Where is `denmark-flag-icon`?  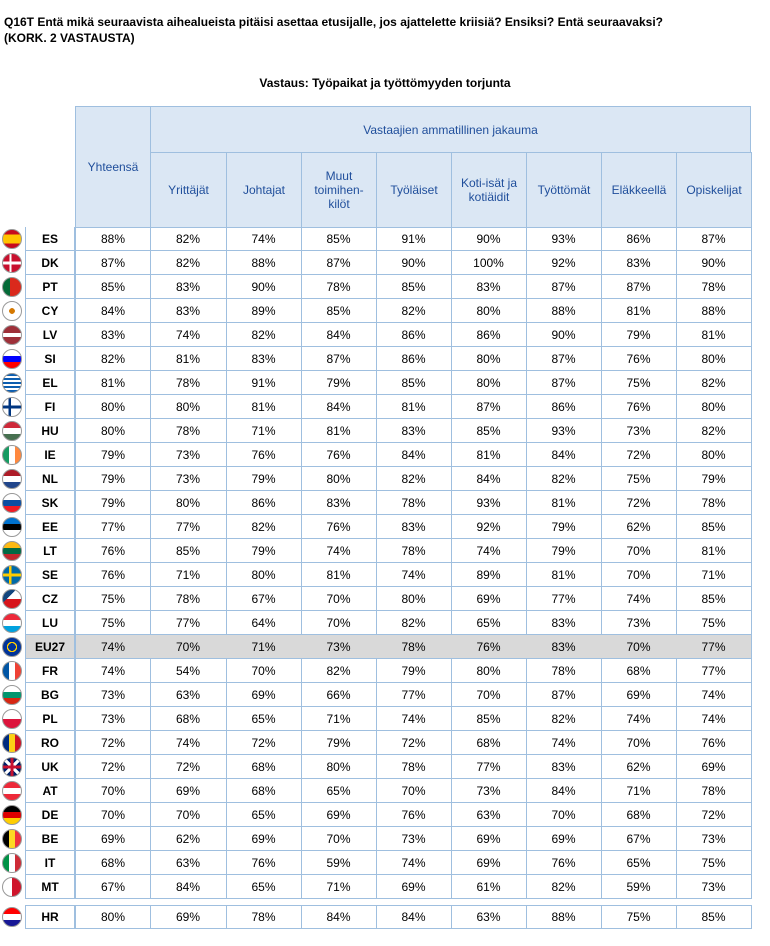
denmark-flag-icon is located at coordinates (12, 263).